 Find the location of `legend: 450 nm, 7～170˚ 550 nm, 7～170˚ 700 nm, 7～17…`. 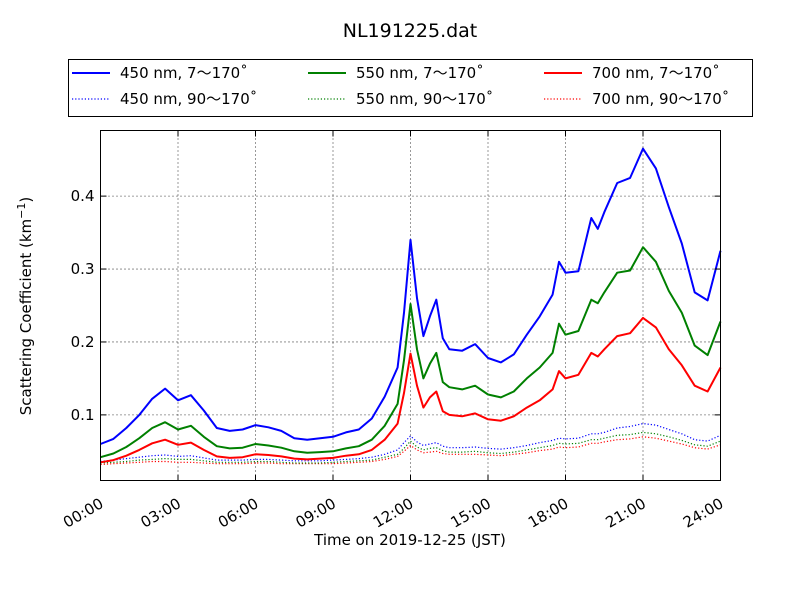

legend: 450 nm, 7～170˚ 550 nm, 7～170˚ 700 nm, 7～17… is located at coordinates (410, 88).